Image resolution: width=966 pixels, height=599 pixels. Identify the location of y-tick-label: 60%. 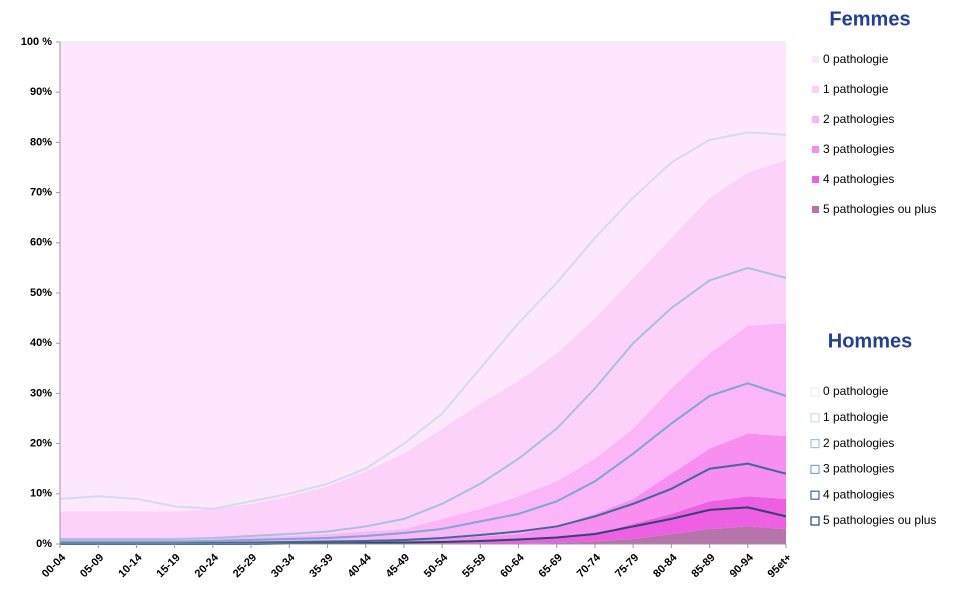
(41, 243).